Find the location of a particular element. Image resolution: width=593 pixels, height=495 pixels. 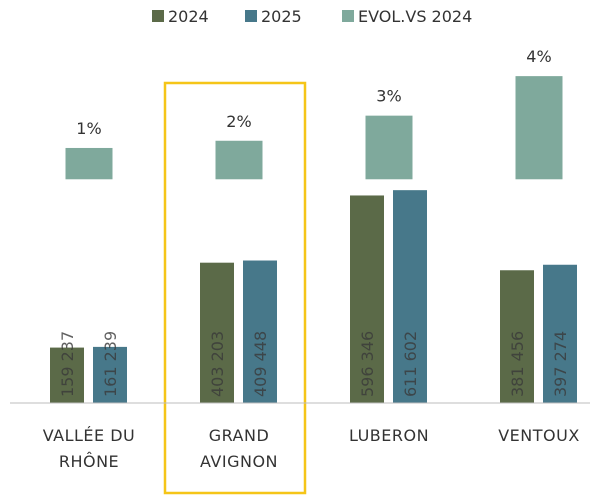

x-tick-label: GRAND AVIGNON is located at coordinates (238, 448).